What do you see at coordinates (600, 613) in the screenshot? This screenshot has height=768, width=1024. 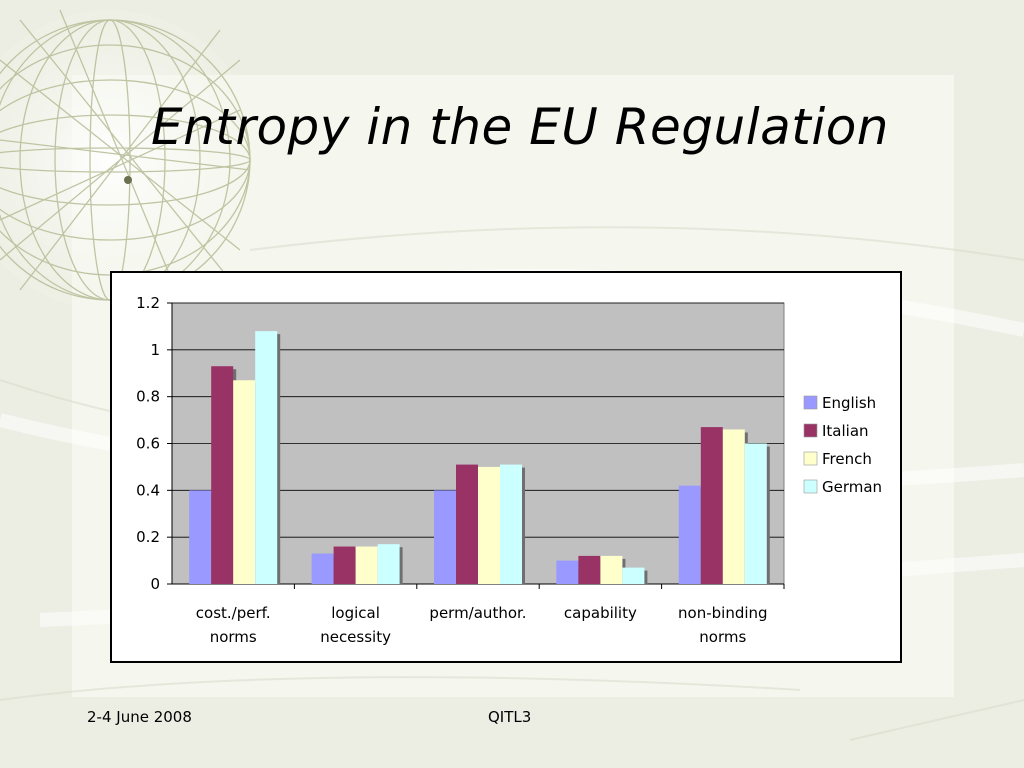 I see `x-category-label: capability` at bounding box center [600, 613].